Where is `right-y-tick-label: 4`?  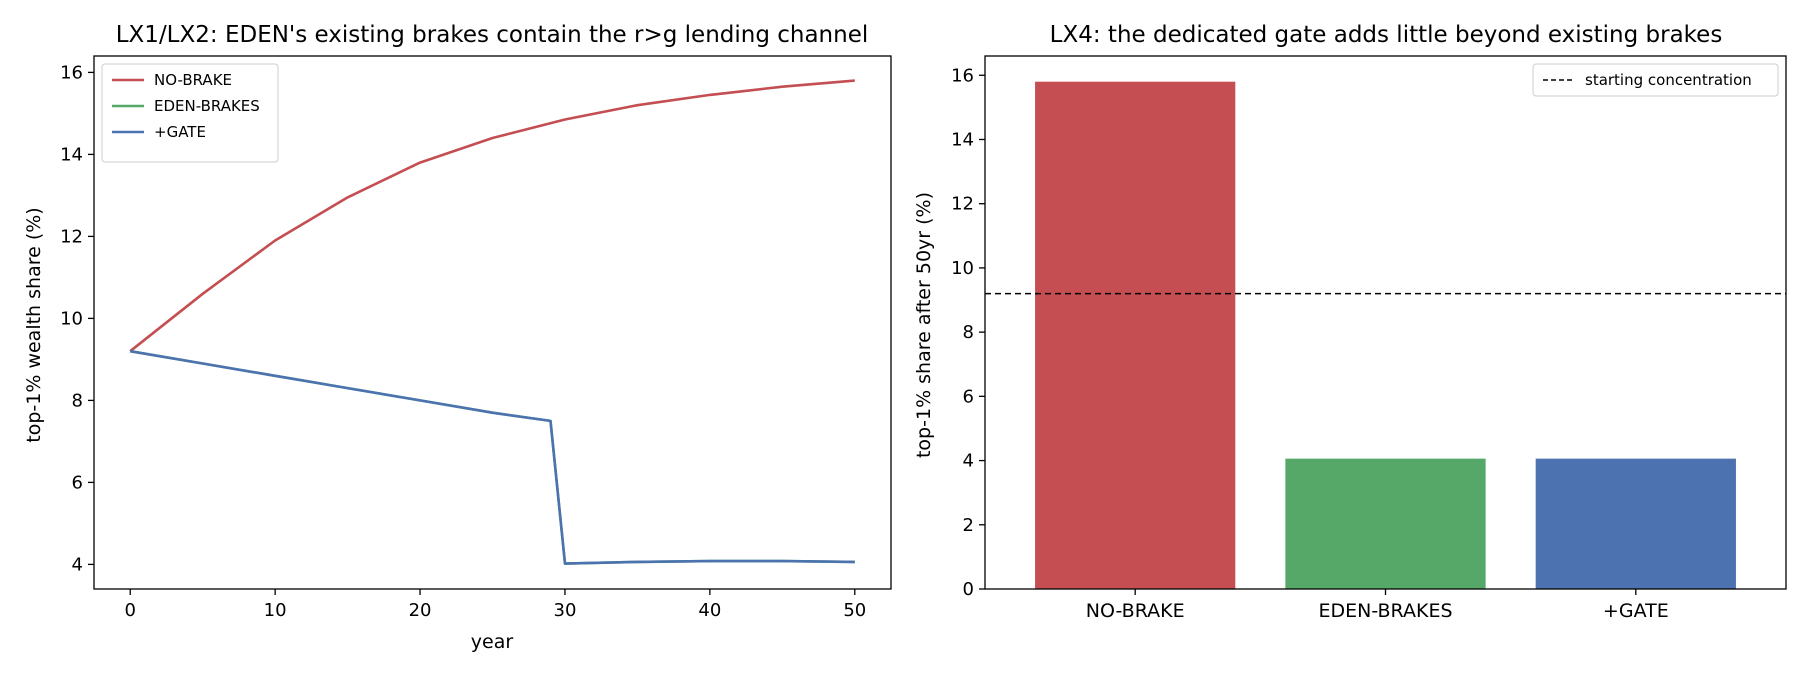
right-y-tick-label: 4 is located at coordinates (968, 461).